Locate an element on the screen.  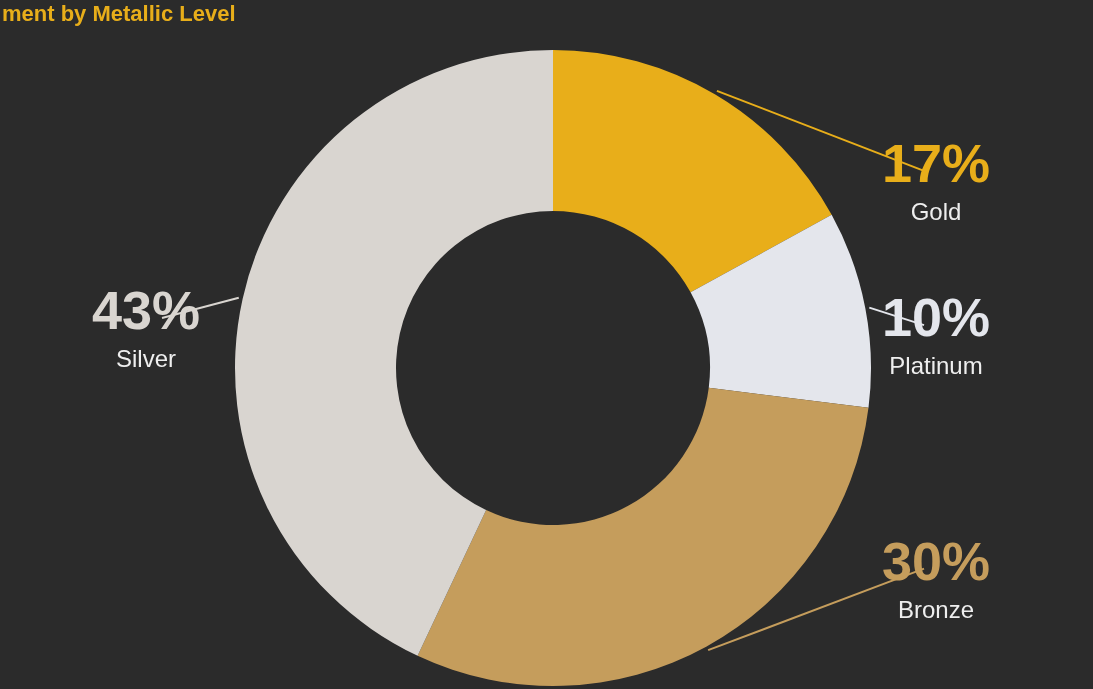
slice-label: Bronze is located at coordinates (936, 609).